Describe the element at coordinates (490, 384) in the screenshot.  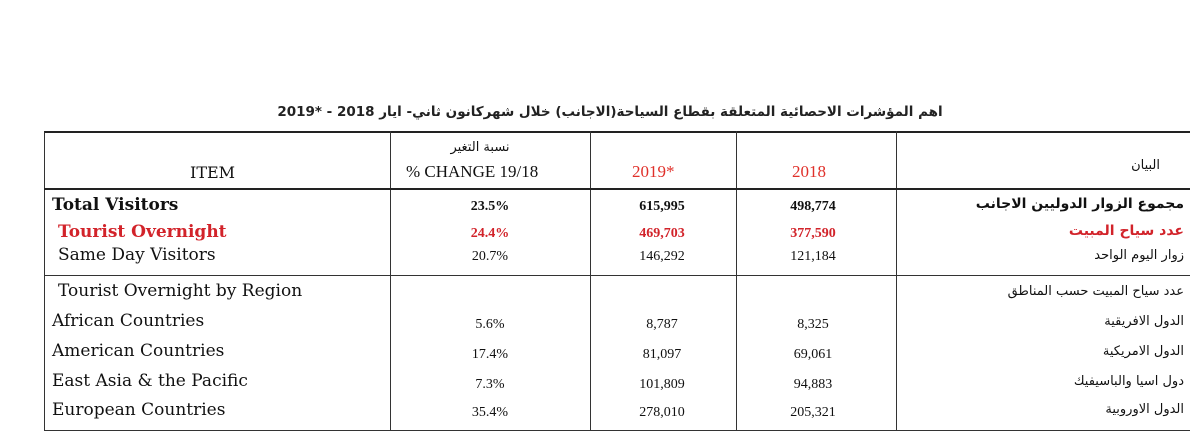
I see `region-row-change: 7.3%` at that location.